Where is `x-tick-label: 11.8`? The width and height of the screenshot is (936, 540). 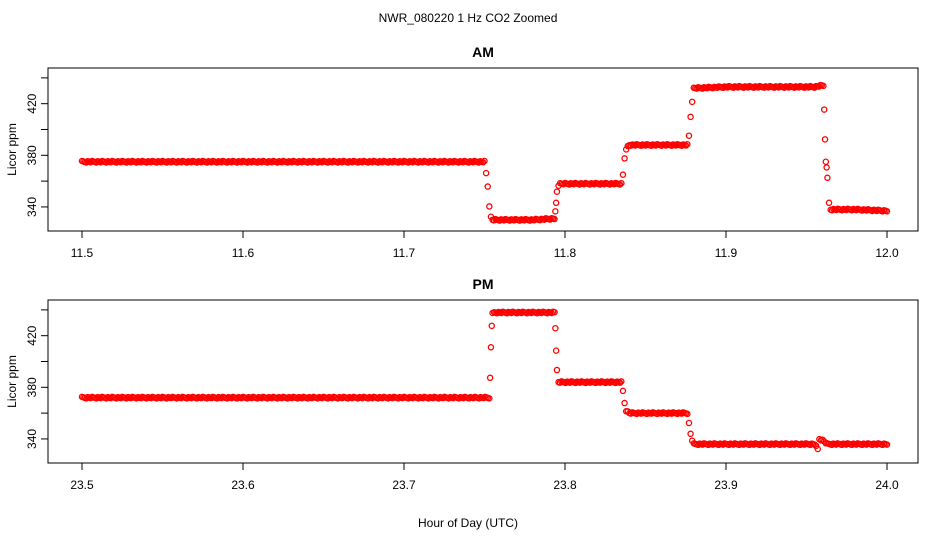 x-tick-label: 11.8 is located at coordinates (565, 253).